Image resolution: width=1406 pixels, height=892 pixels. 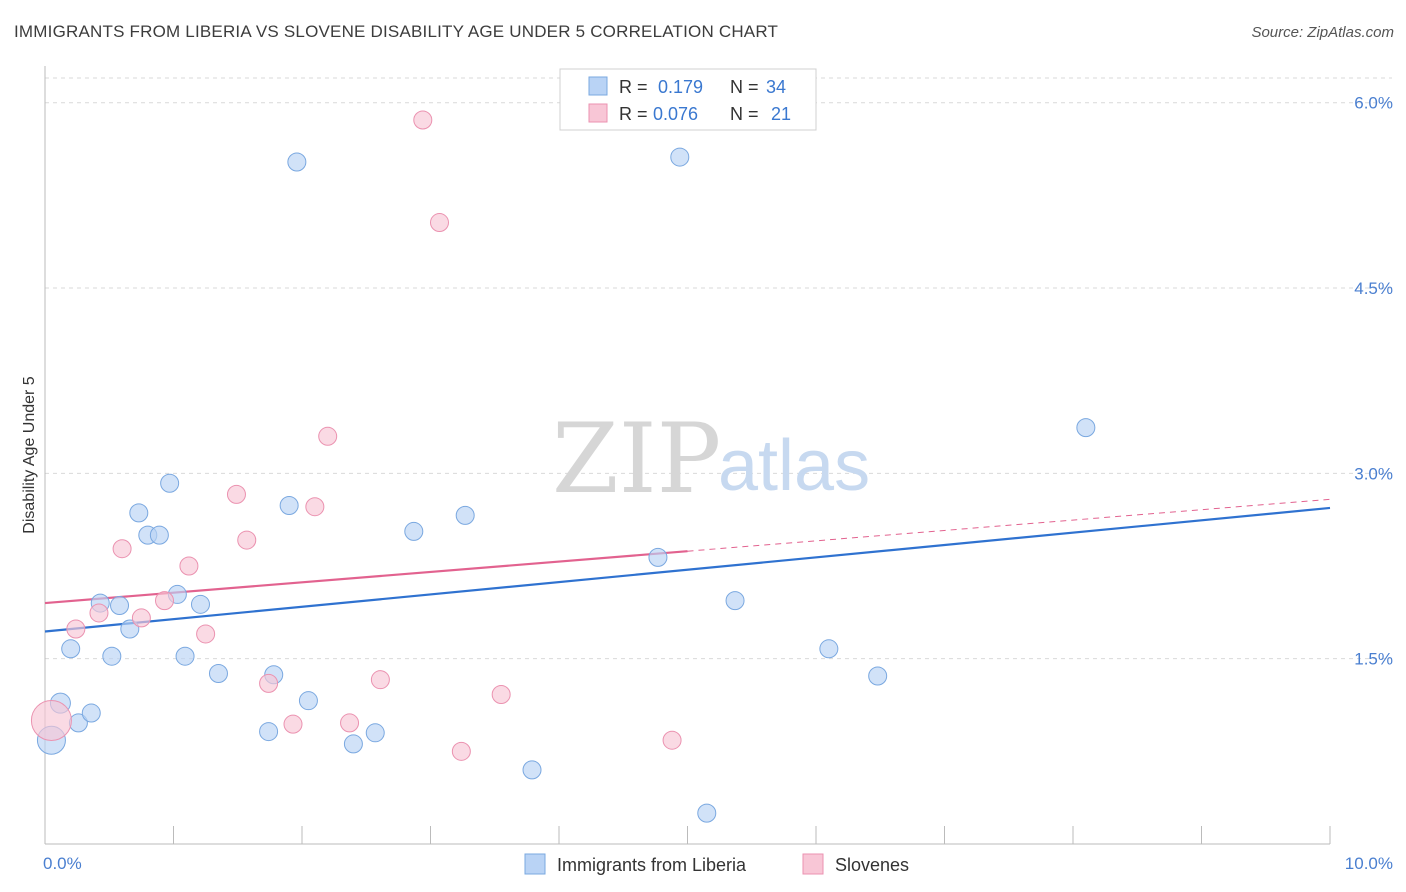 What do you see at coordinates (776, 87) in the screenshot?
I see `legend-n-value-blue: 34` at bounding box center [776, 87].